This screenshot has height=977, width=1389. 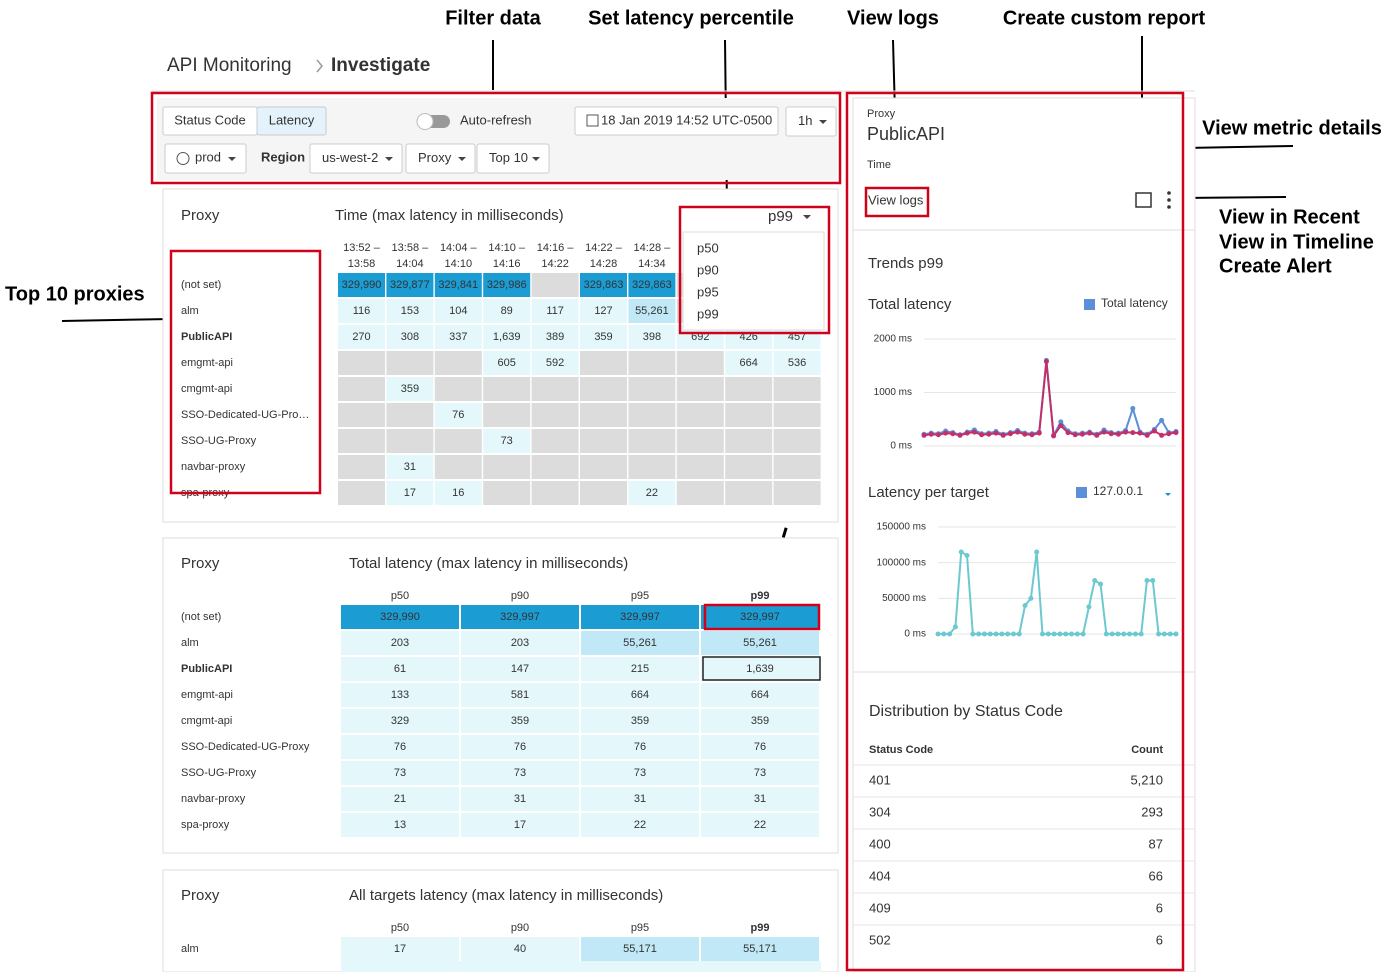 What do you see at coordinates (780, 216) in the screenshot?
I see `percentile-dropdown: p99` at bounding box center [780, 216].